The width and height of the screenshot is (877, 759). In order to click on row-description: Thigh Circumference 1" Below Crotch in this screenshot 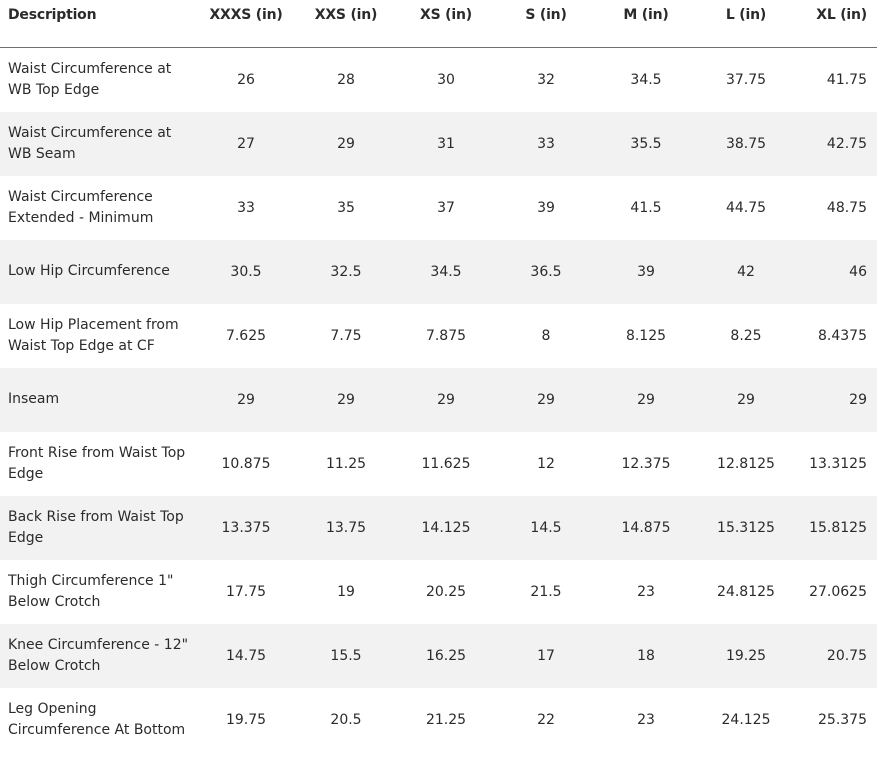, I will do `click(98, 592)`.